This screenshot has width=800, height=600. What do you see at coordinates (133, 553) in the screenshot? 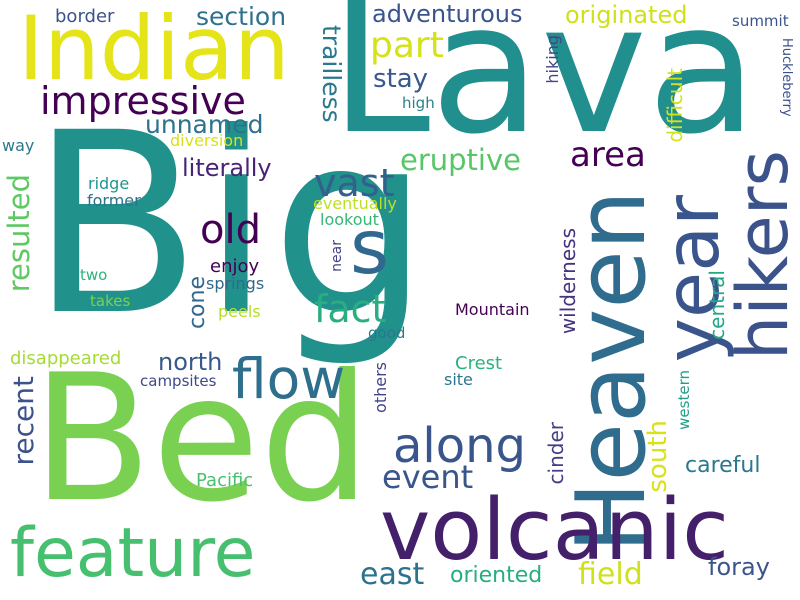
I see `word-feature: feature` at bounding box center [133, 553].